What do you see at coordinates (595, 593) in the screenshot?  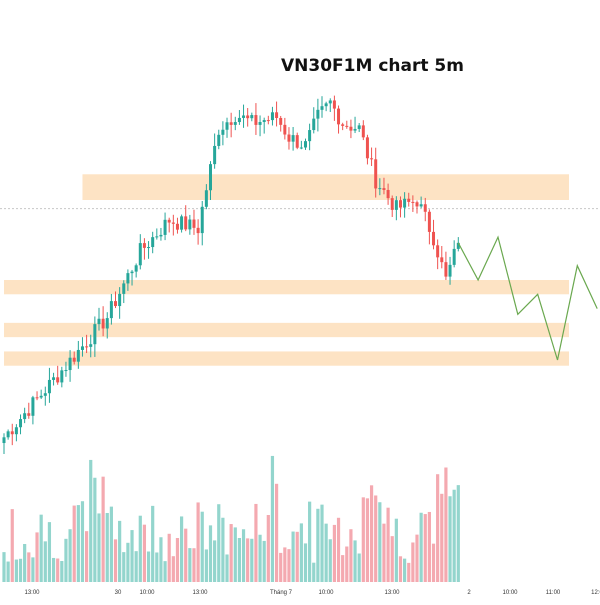 I see `x-tick-label: 12:0` at bounding box center [595, 593].